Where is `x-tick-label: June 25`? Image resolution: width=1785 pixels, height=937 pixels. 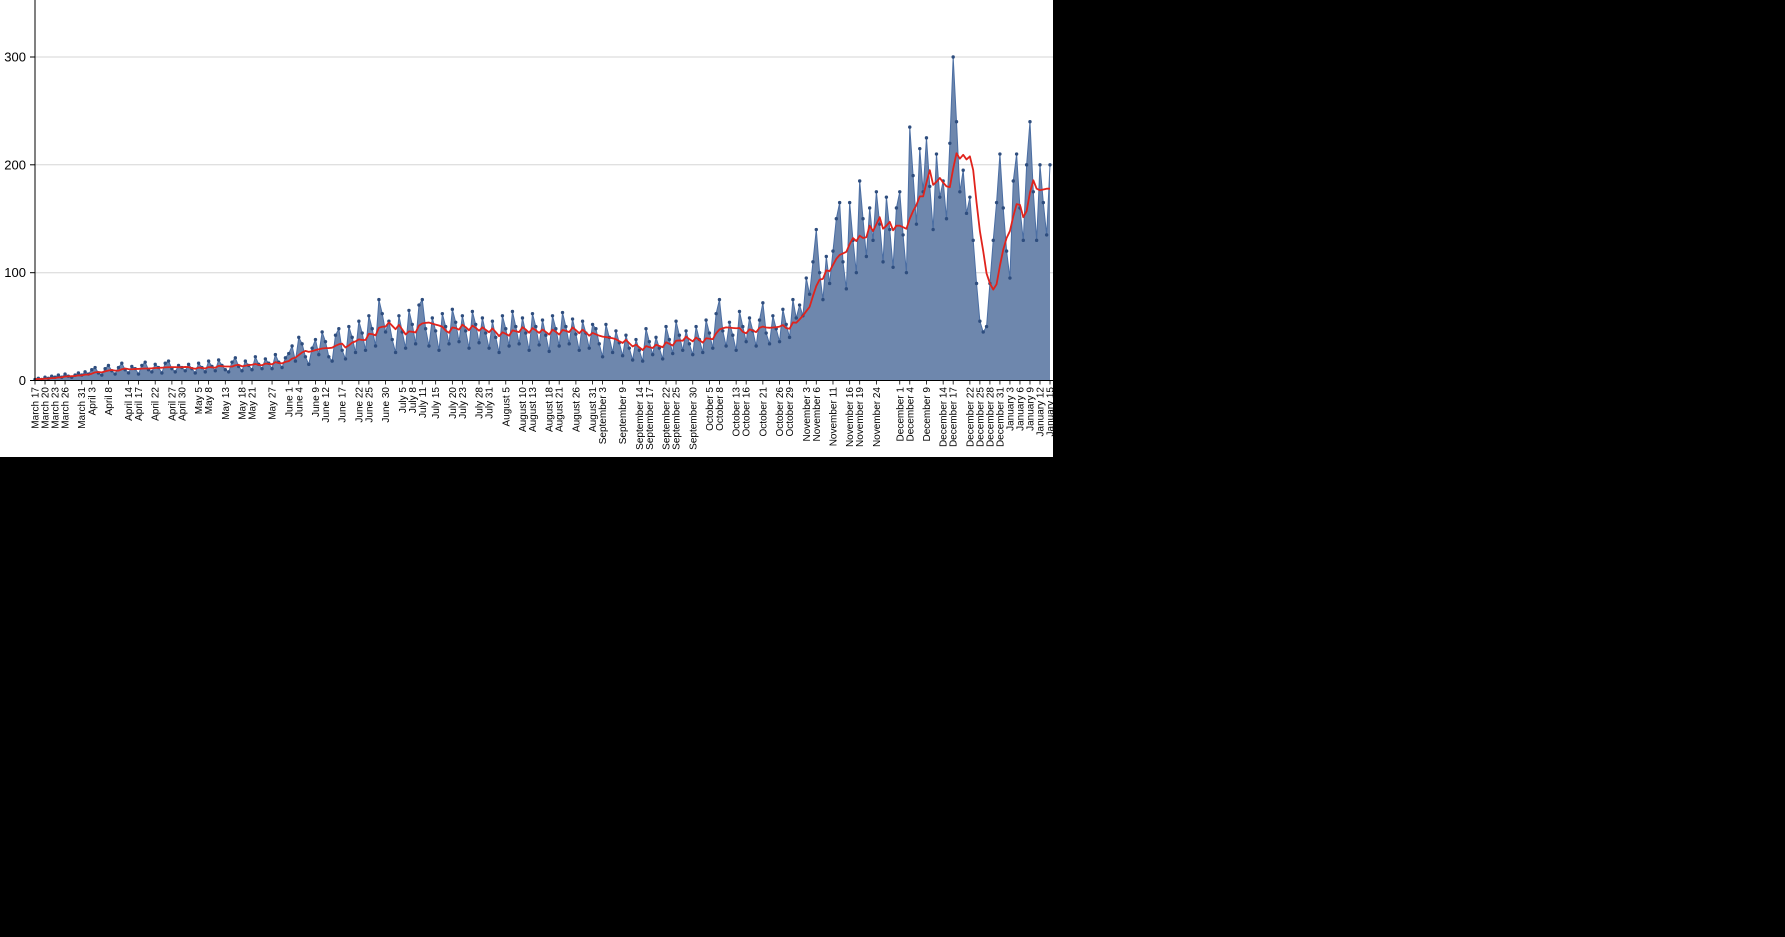
x-tick-label: June 25 is located at coordinates (369, 405).